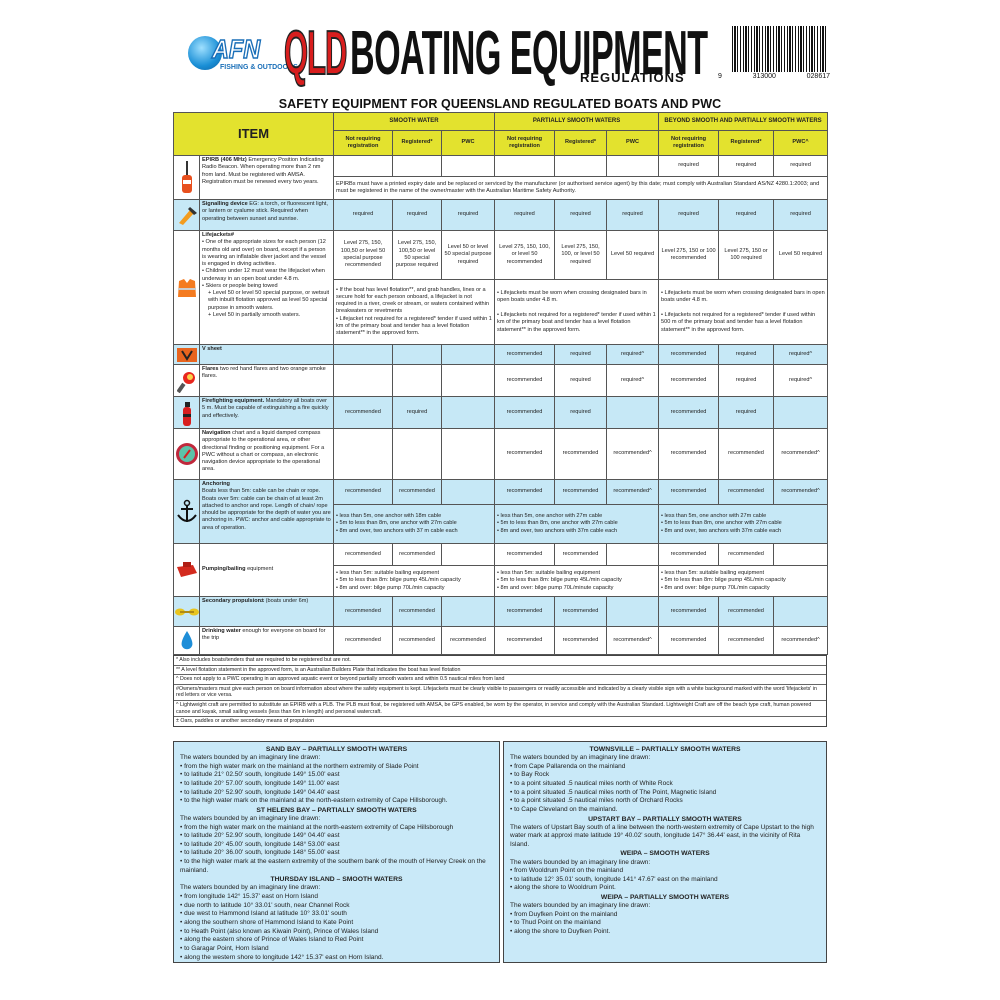 Image resolution: width=1000 pixels, height=1000 pixels. What do you see at coordinates (240, 285) in the screenshot?
I see `item-bullet: • Skiers or people being towed` at bounding box center [240, 285].